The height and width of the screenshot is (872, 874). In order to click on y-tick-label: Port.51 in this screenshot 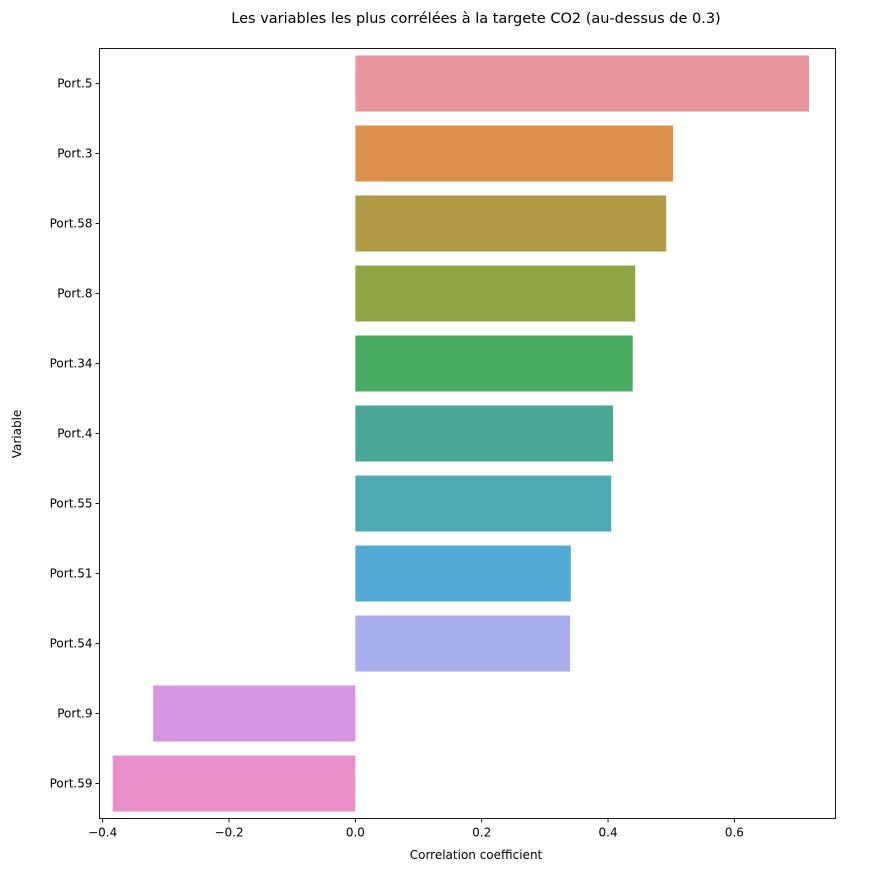, I will do `click(71, 574)`.